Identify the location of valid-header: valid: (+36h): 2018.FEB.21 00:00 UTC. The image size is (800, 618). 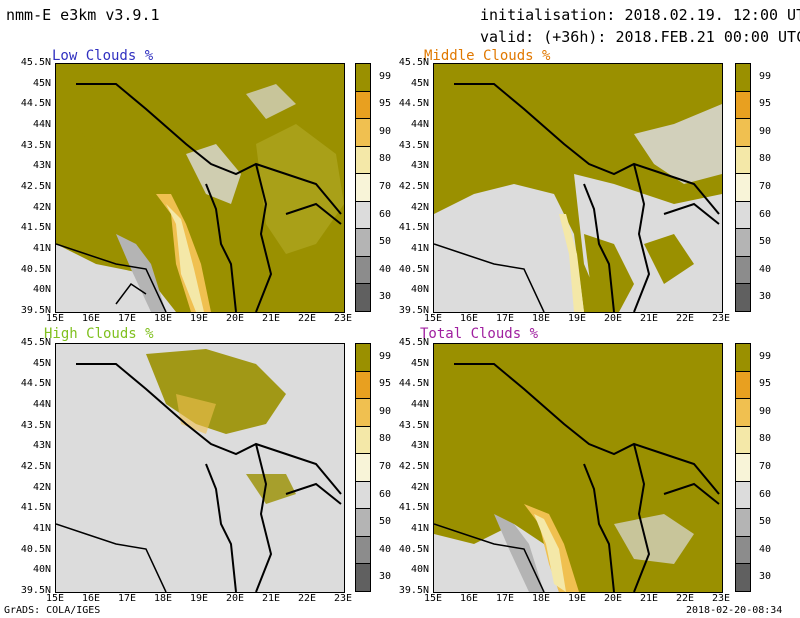
(640, 37).